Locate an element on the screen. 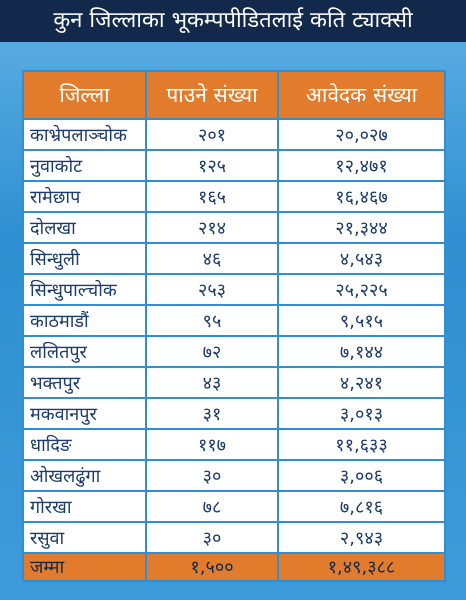  cell: ललितपुर is located at coordinates (84, 351).